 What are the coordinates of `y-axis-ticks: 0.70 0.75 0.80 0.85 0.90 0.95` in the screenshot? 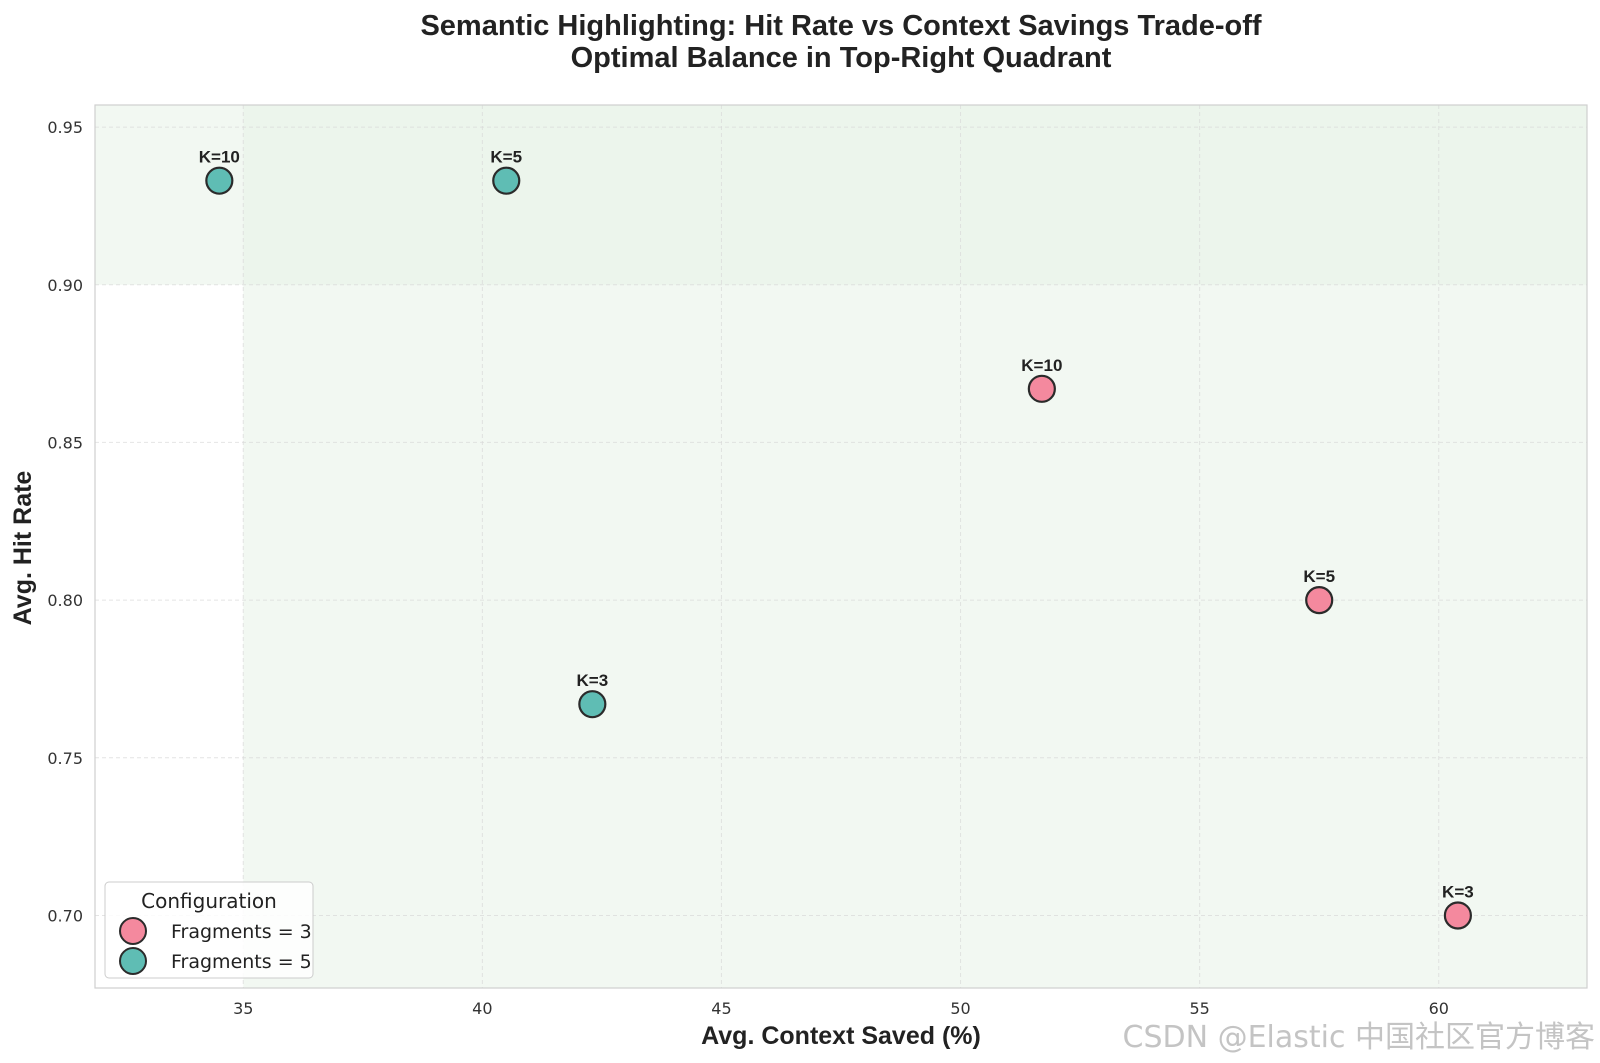 It's located at (65, 521).